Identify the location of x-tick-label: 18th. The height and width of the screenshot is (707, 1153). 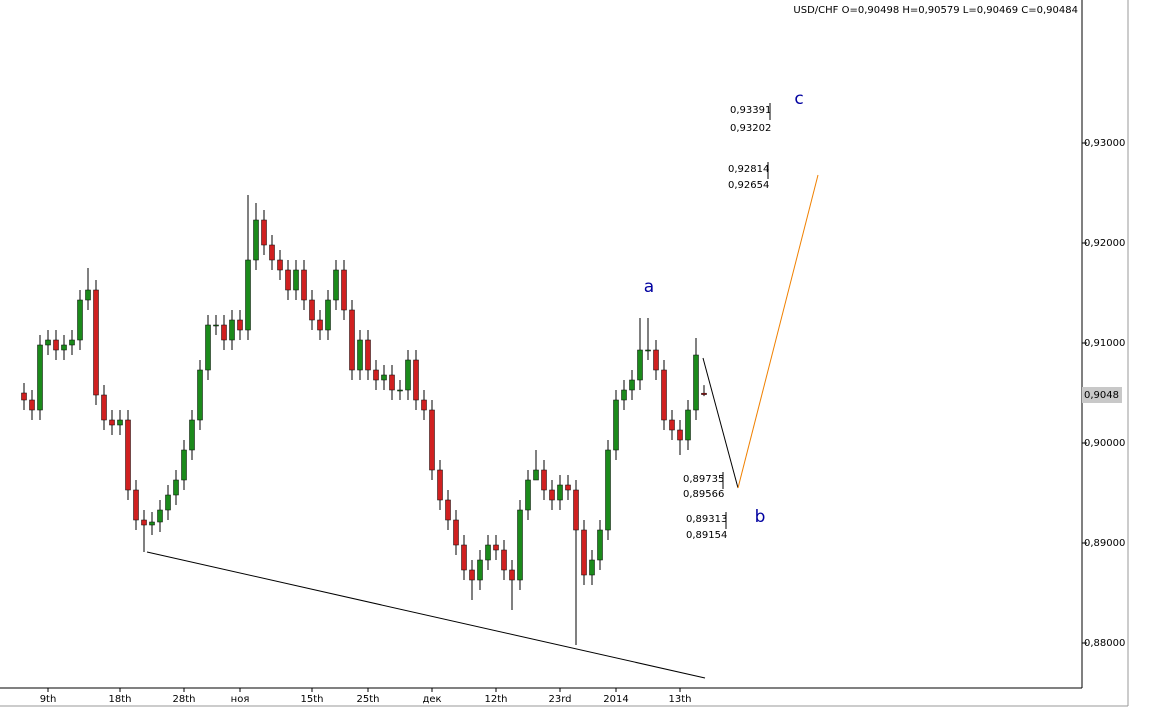
(120, 699).